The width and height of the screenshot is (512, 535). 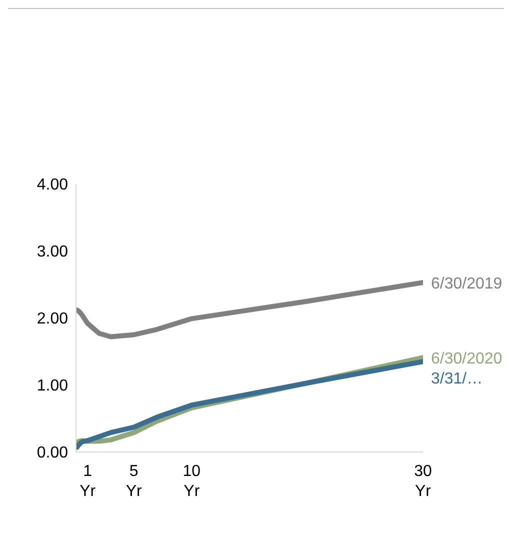 I want to click on series-label: 6/30/2019, so click(x=466, y=283).